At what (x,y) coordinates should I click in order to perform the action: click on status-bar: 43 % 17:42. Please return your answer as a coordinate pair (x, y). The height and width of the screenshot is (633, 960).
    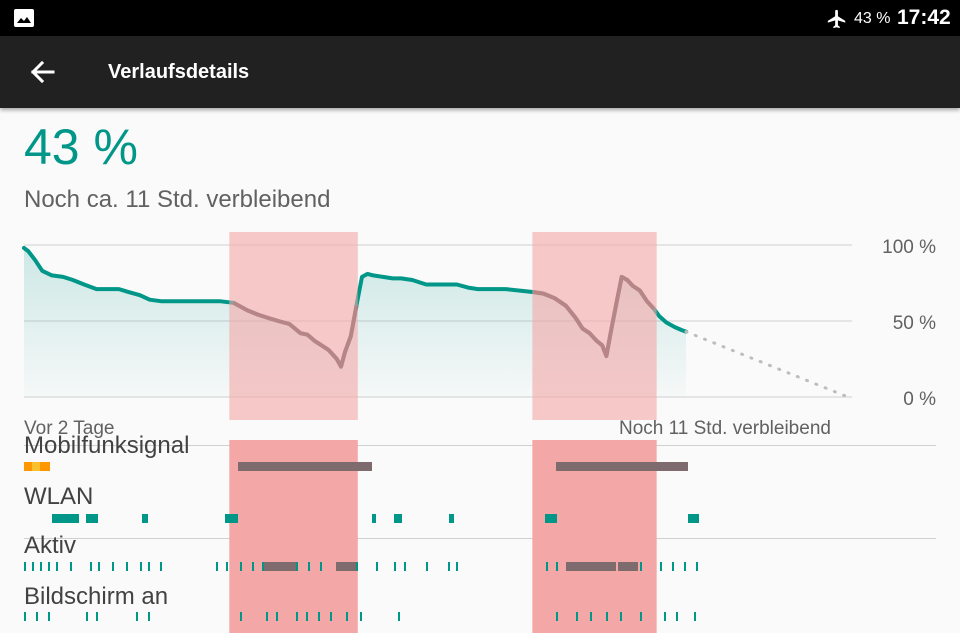
    Looking at the image, I should click on (480, 18).